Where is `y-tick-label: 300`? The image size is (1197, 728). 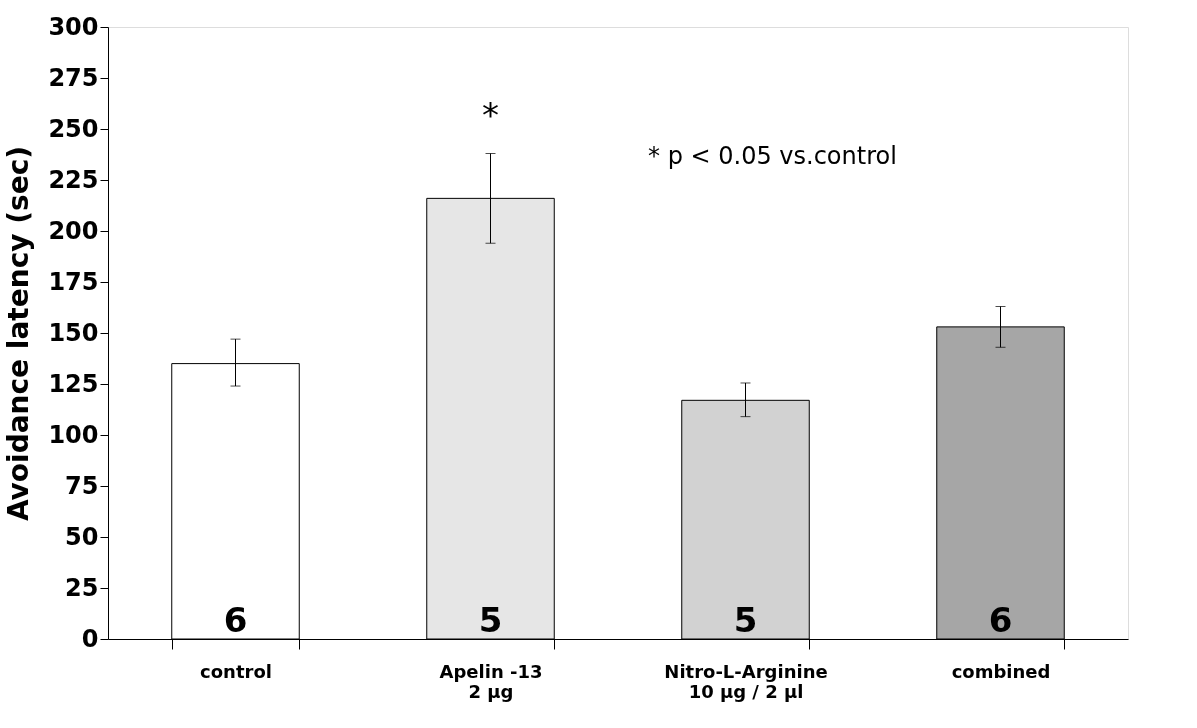
y-tick-label: 300 is located at coordinates (73, 26).